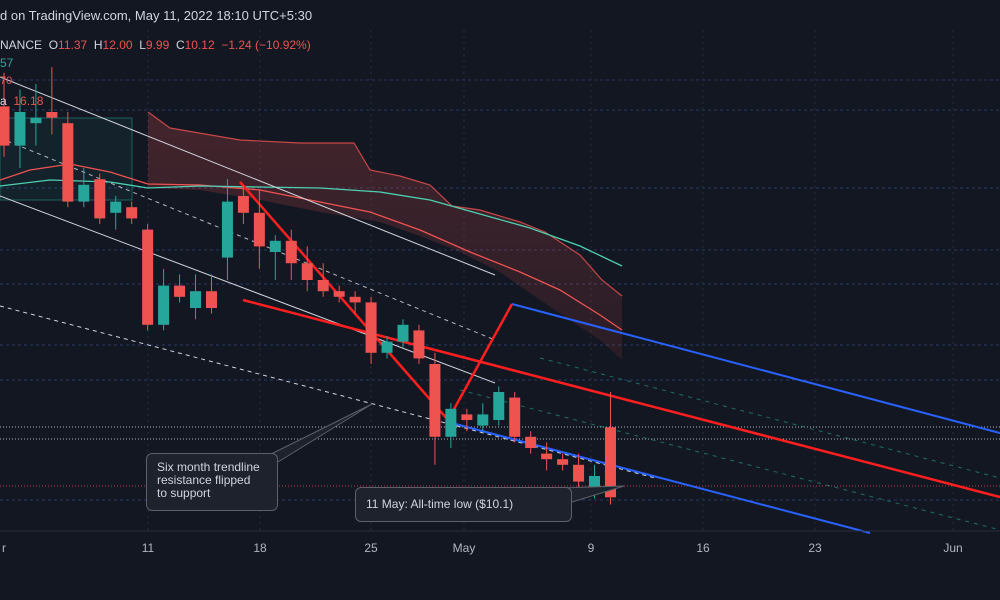  What do you see at coordinates (659, 477) in the screenshot?
I see `blue-channel-lower` at bounding box center [659, 477].